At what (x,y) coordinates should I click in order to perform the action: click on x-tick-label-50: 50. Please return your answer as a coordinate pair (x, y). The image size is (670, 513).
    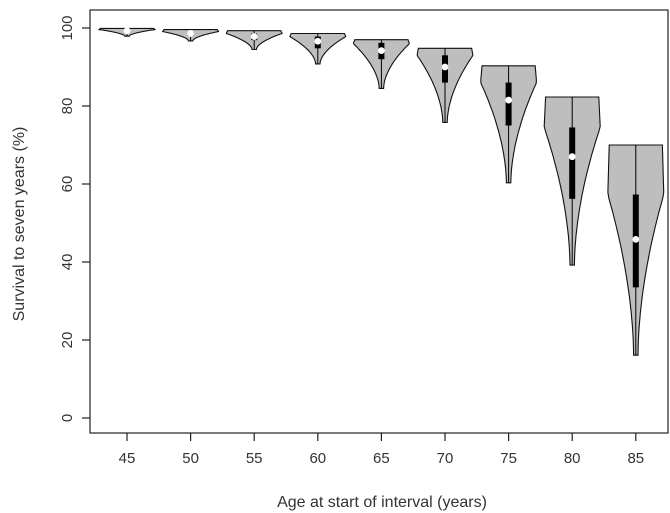
    Looking at the image, I should click on (190, 458).